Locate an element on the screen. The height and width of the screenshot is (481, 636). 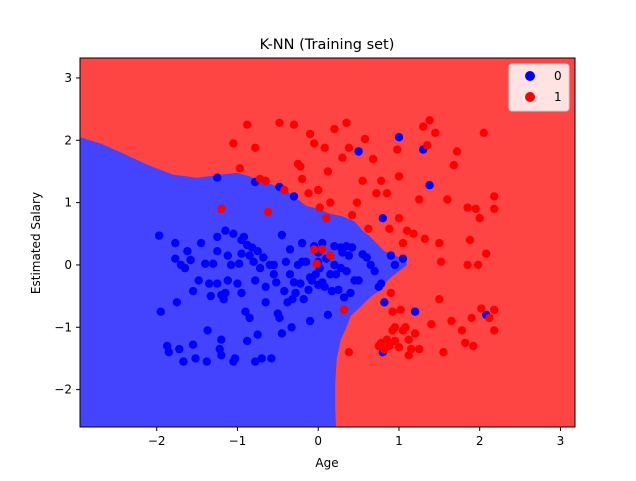
x-tick-label--1: −1 is located at coordinates (238, 441).